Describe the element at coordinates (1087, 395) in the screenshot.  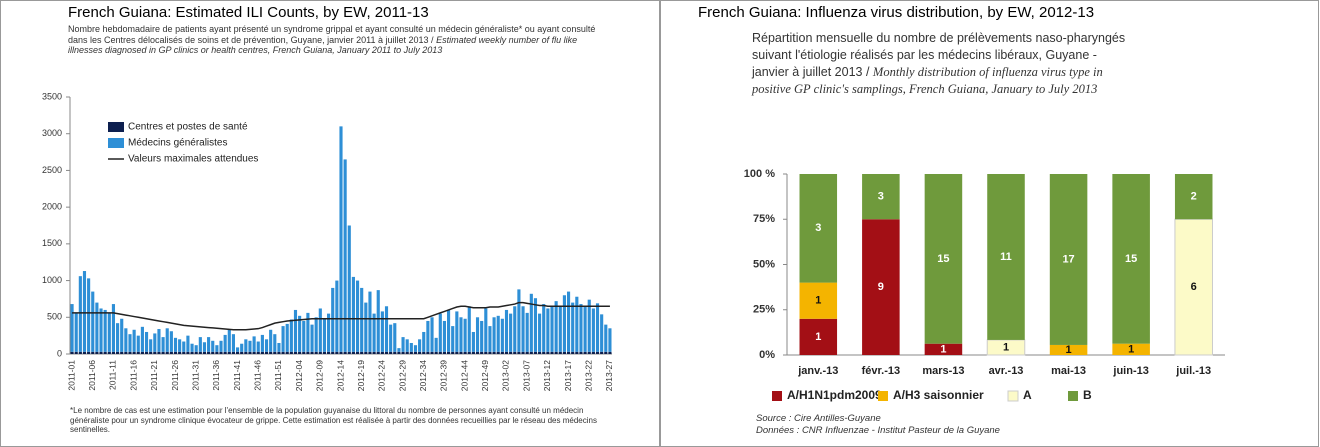
I see `legend-label: B` at that location.